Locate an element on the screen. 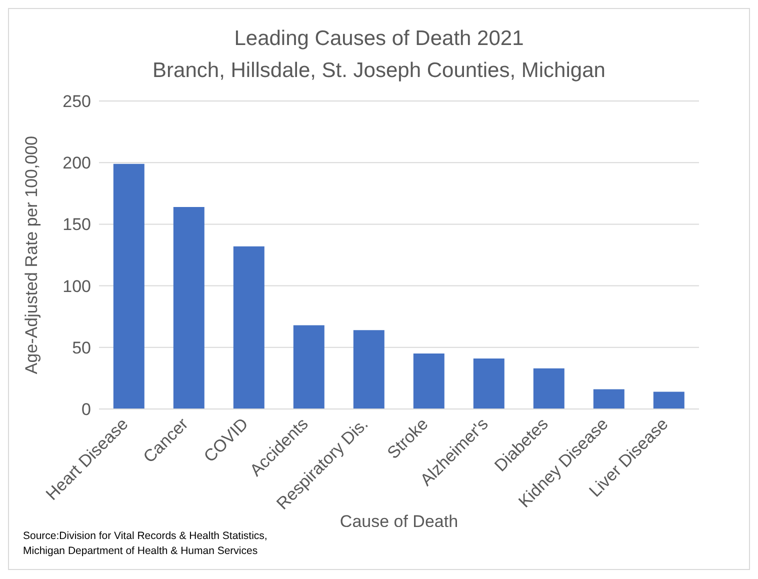 This screenshot has width=758, height=579. y-tick-label: 200 is located at coordinates (76, 163).